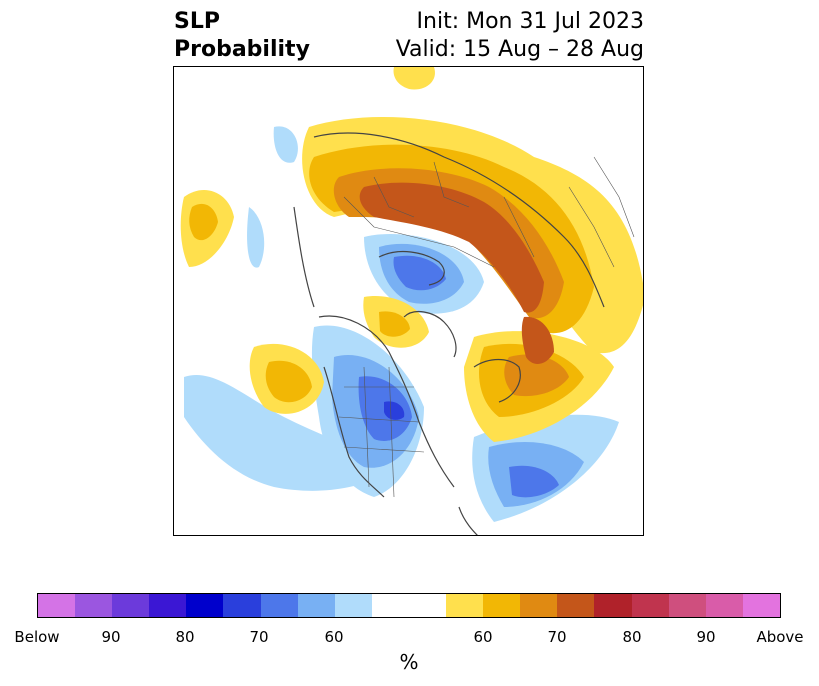  What do you see at coordinates (519, 49) in the screenshot?
I see `valid-range: Valid: 15 Aug – 28 Aug` at bounding box center [519, 49].